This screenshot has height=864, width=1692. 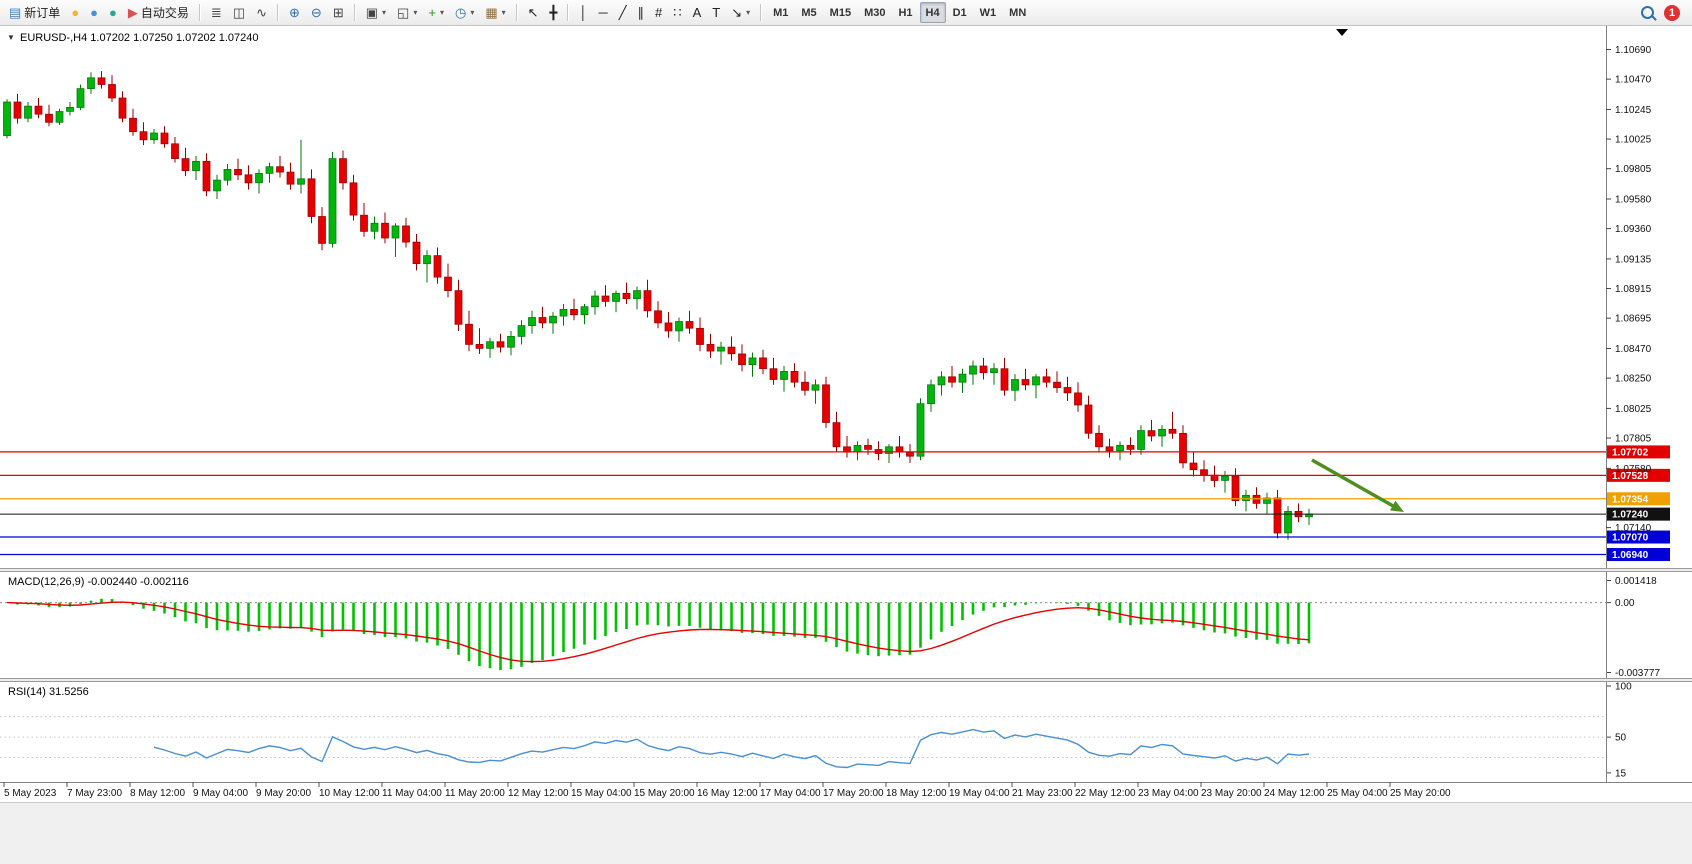 I want to click on svg-text: 50, so click(x=1621, y=738).